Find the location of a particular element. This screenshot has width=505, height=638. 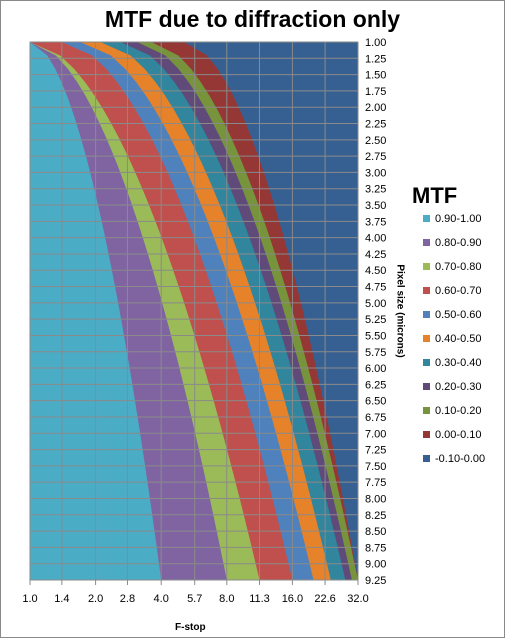

legend-item: 0.20-0.30 is located at coordinates (452, 387).